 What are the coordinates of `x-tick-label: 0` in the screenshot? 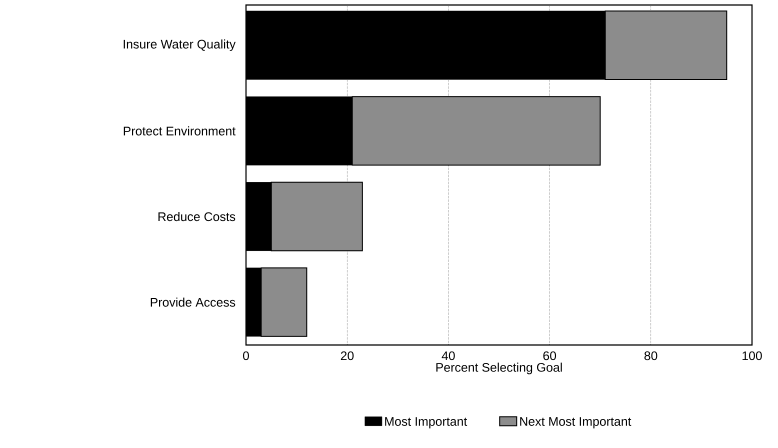 It's located at (246, 355).